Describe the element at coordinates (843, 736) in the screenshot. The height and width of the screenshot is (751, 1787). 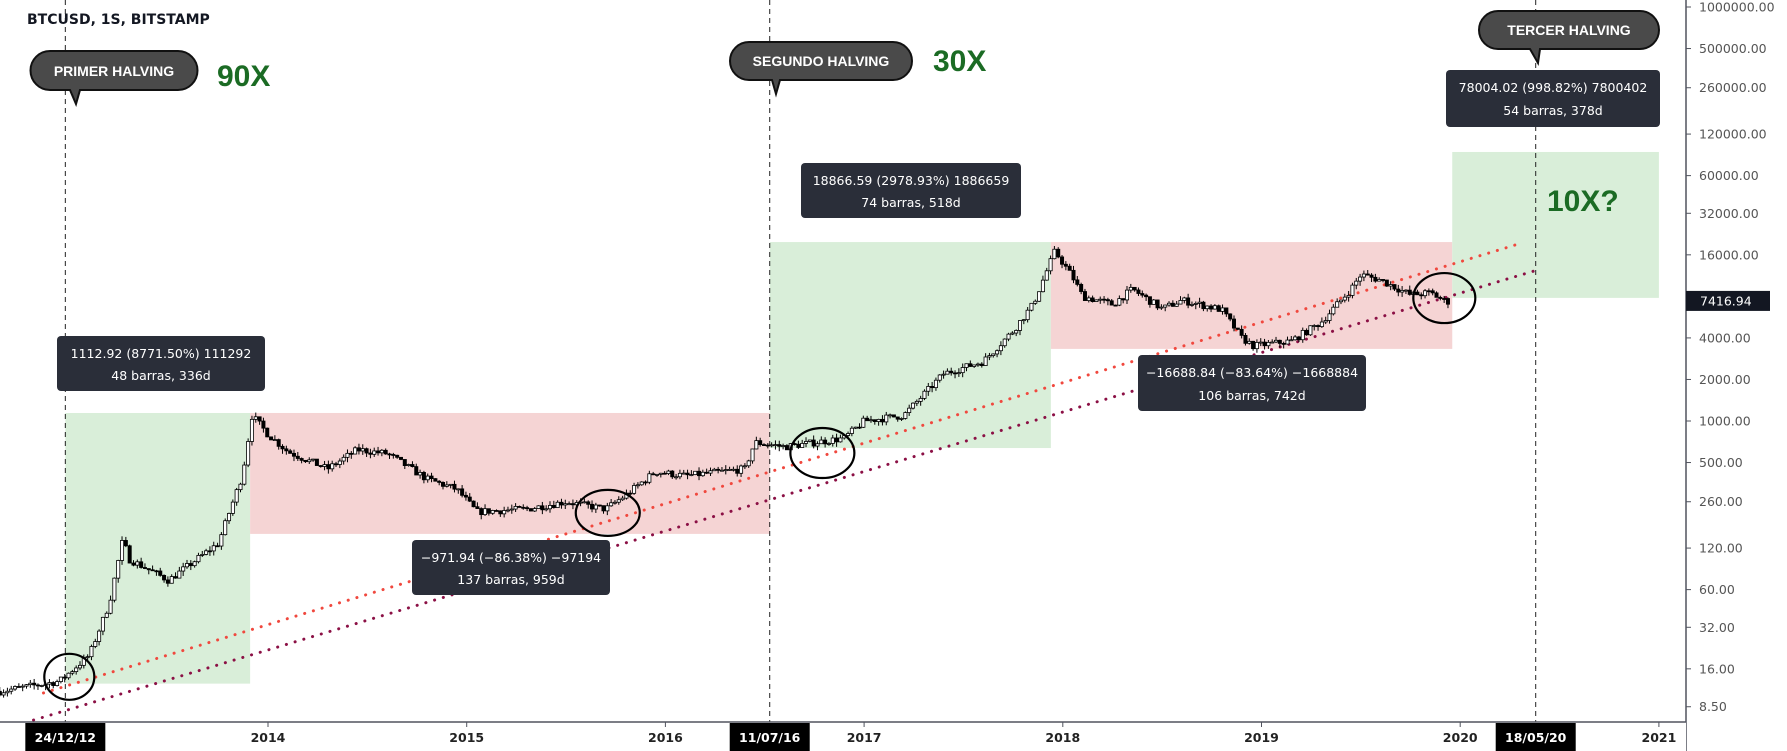
I see `time-axis` at that location.